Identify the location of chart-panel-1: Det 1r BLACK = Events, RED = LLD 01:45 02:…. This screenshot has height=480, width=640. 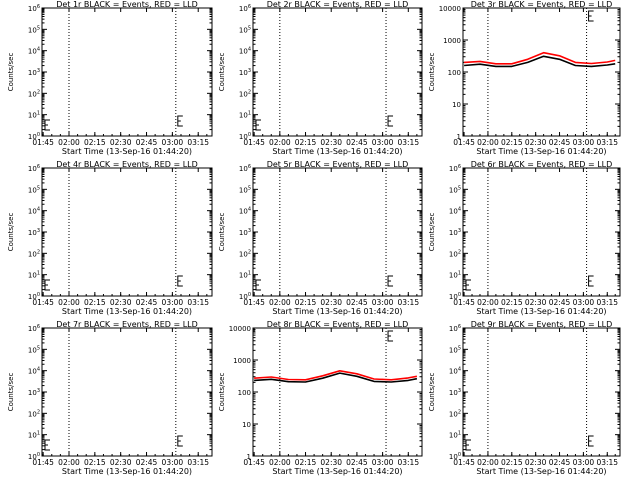
(110, 78).